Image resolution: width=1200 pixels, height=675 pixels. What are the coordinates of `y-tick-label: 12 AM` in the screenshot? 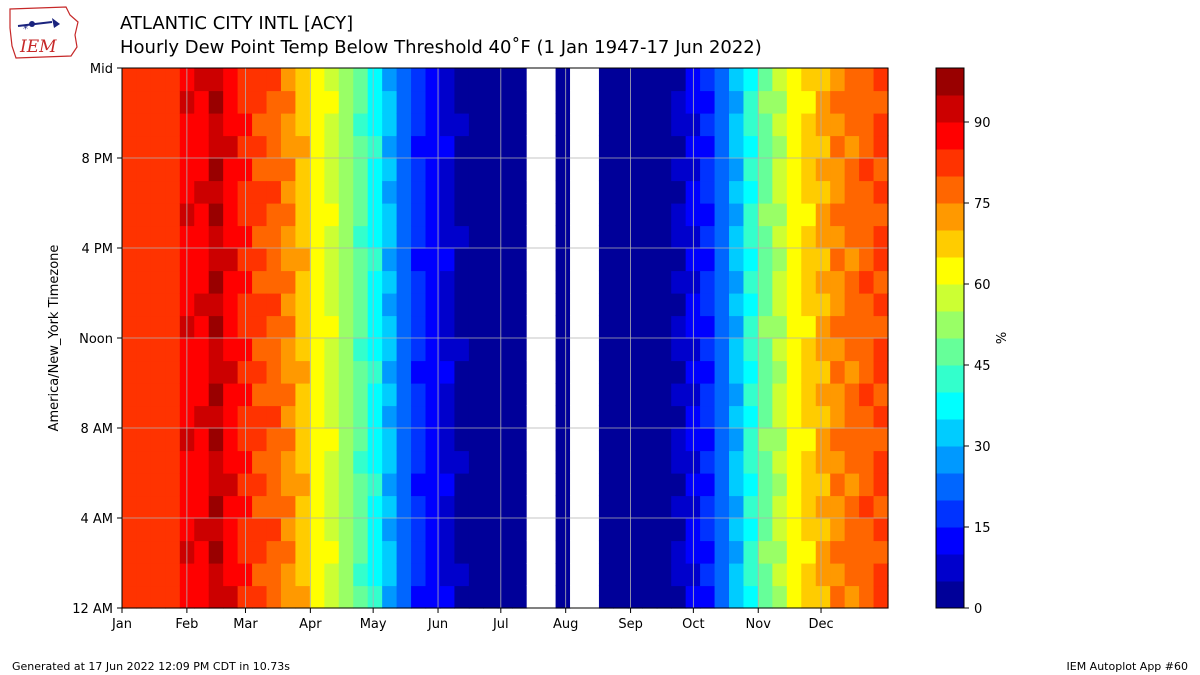 It's located at (92, 609).